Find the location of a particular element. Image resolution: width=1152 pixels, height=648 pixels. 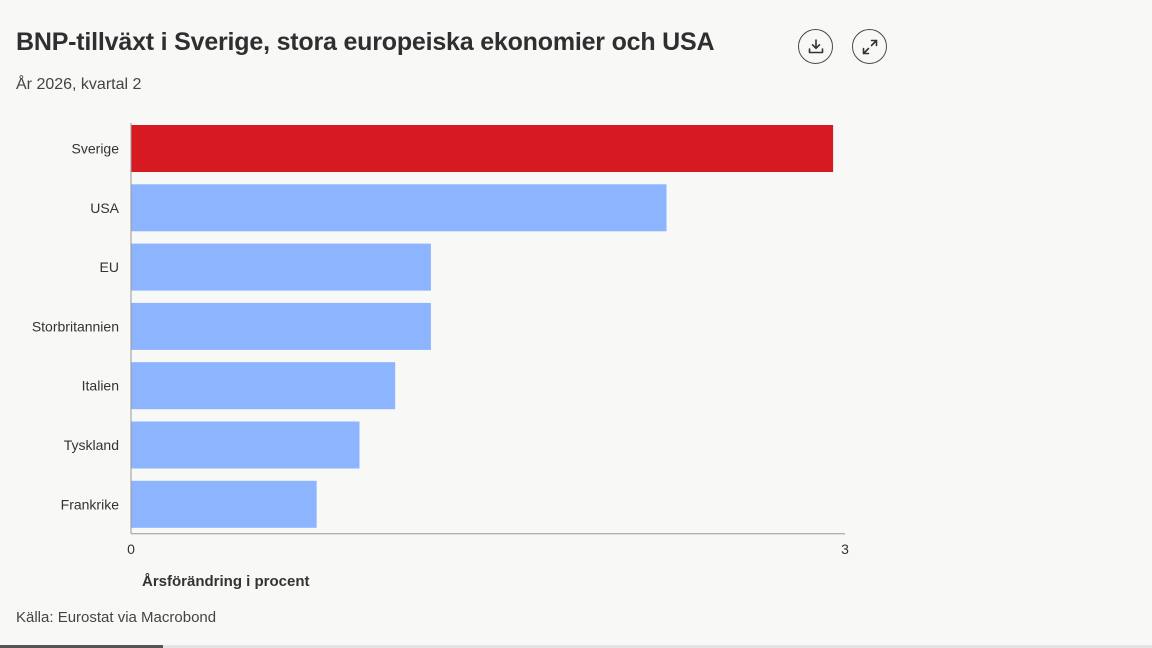

category-label-usa: USA is located at coordinates (104, 208).